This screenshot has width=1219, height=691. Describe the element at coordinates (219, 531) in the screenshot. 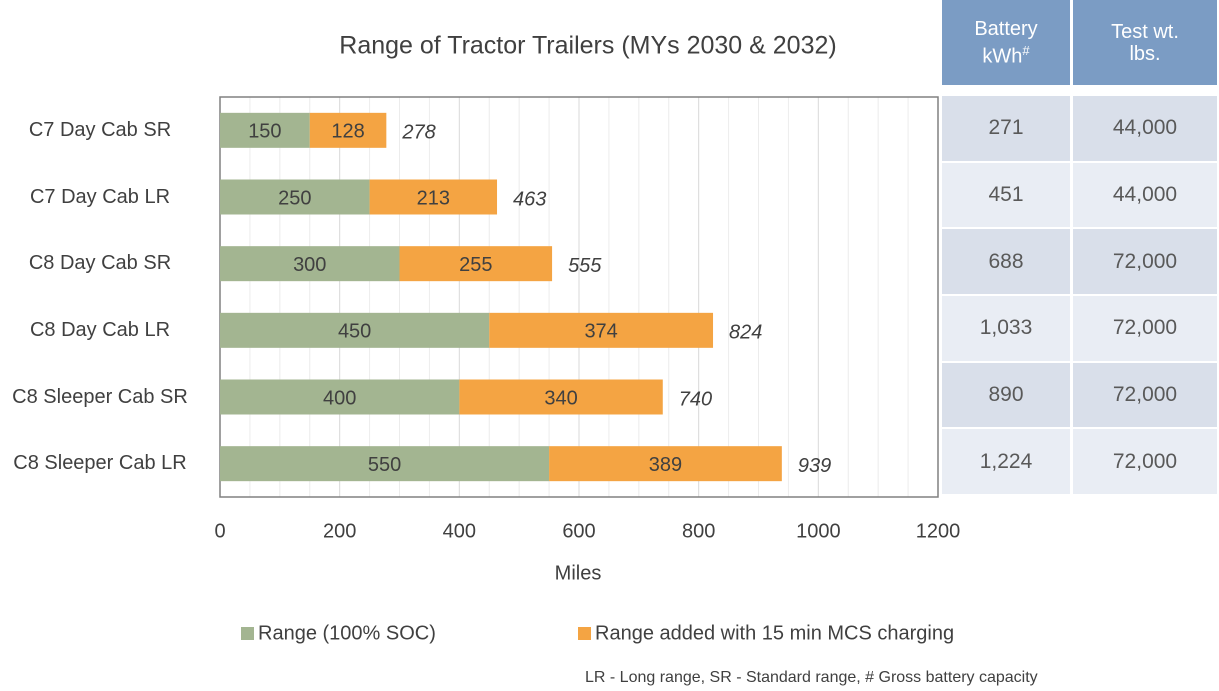

I see `x-tick-label: 0` at that location.